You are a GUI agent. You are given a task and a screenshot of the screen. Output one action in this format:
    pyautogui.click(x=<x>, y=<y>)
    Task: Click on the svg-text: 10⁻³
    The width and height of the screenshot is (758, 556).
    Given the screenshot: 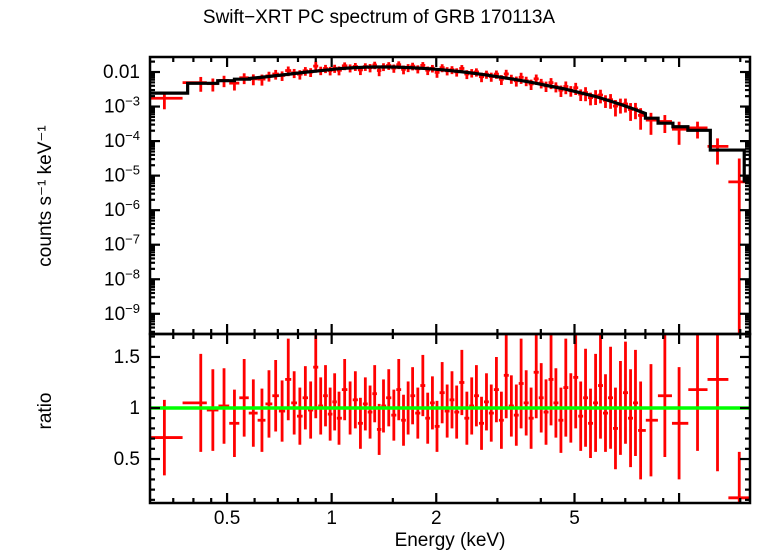 What is the action you would take?
    pyautogui.click(x=122, y=106)
    